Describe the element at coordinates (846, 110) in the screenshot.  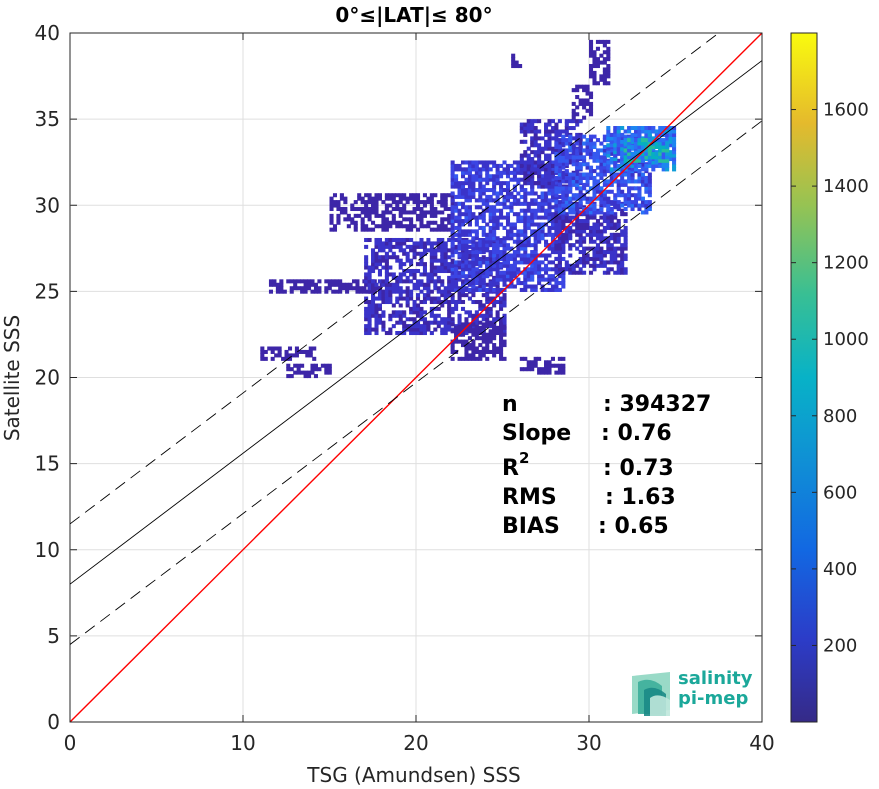
I see `colorbar-tick-label: 1600` at that location.